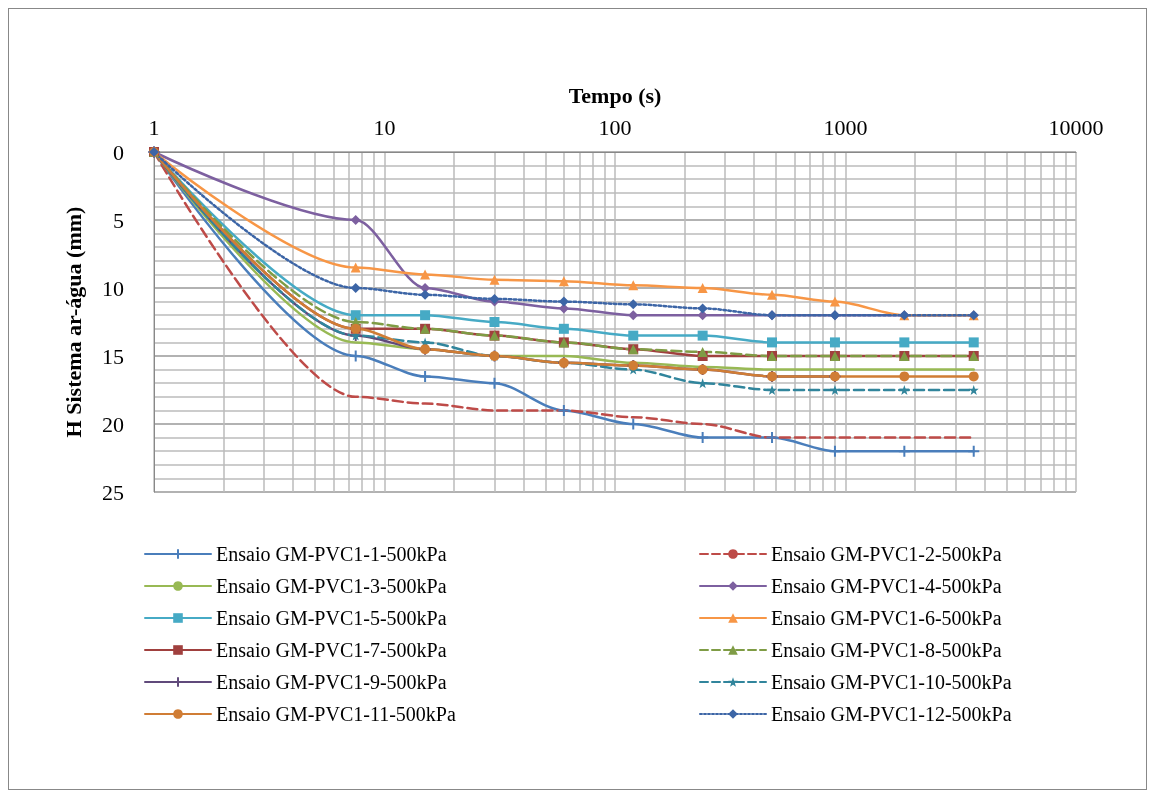 Image resolution: width=1155 pixels, height=798 pixels. I want to click on legend-label: Ensaio GM-PVC1-10-500kPa, so click(891, 682).